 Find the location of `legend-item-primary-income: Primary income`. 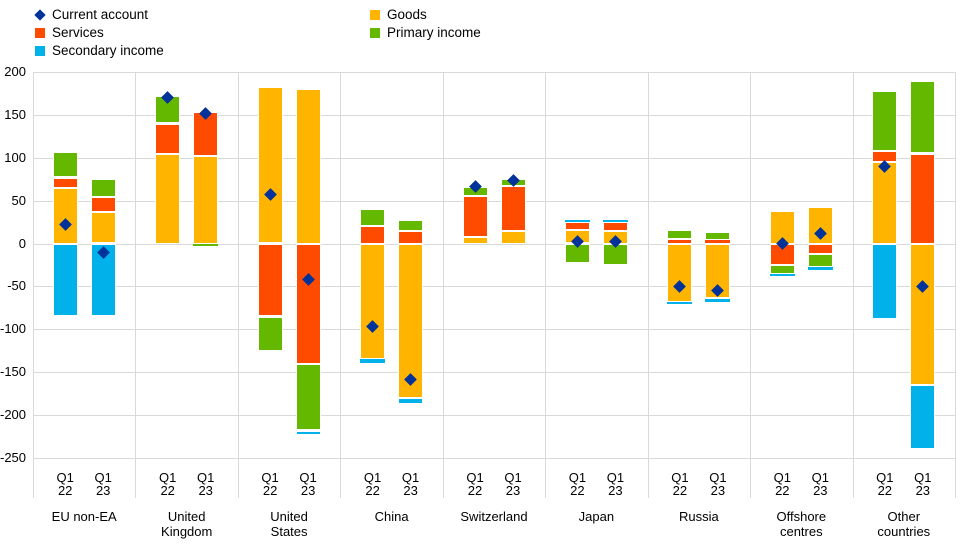

legend-item-primary-income: Primary income is located at coordinates (425, 32).